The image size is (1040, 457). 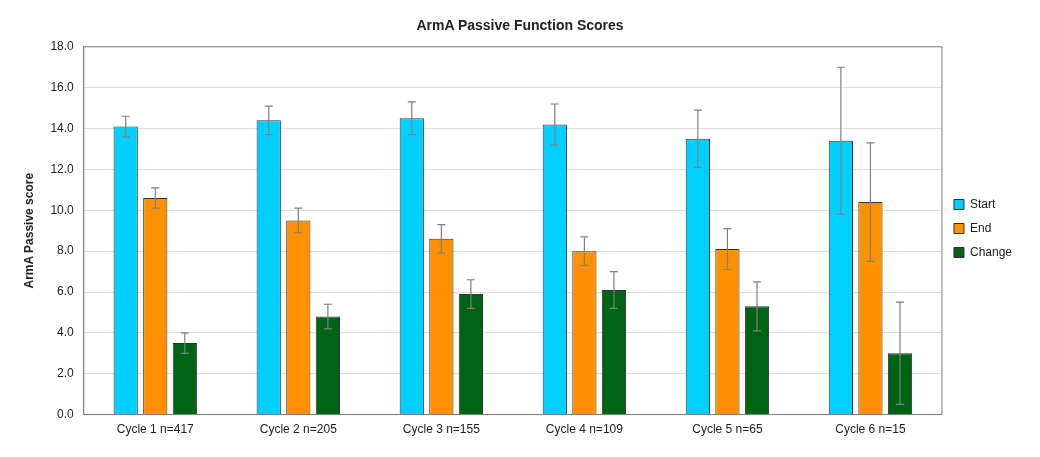 What do you see at coordinates (727, 429) in the screenshot?
I see `x-tick-label: Cycle 5 n=65` at bounding box center [727, 429].